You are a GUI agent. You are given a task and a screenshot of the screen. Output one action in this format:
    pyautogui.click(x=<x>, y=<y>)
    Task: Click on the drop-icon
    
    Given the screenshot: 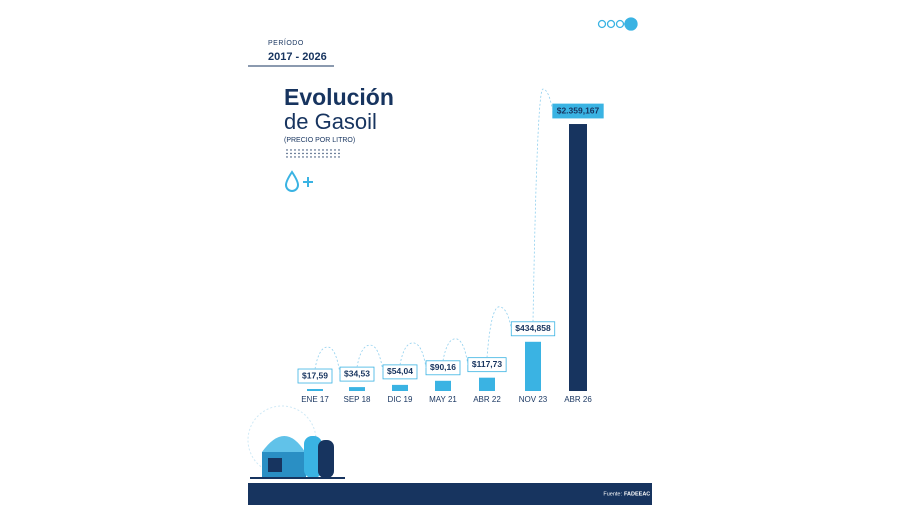 What is the action you would take?
    pyautogui.click(x=298, y=181)
    